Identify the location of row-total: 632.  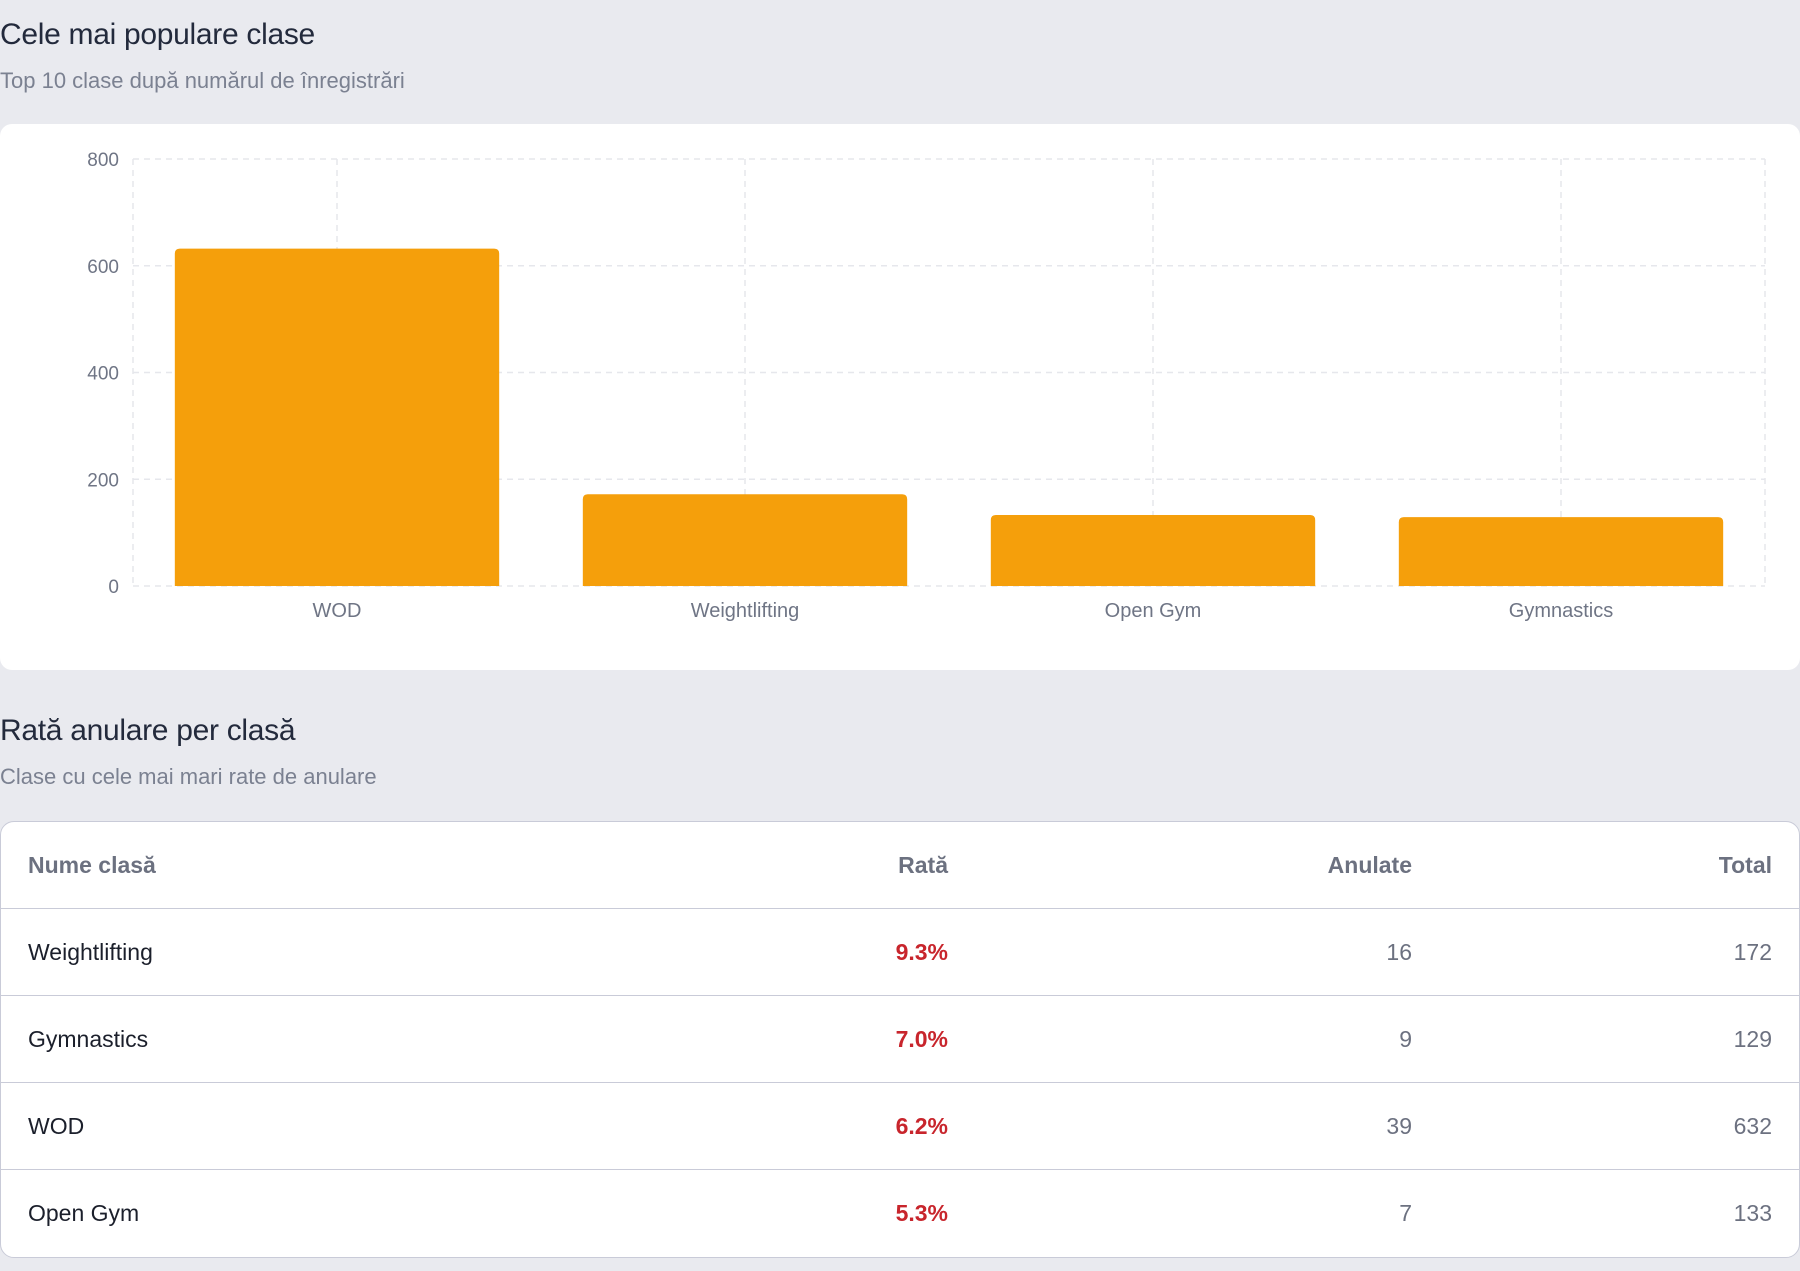
(1752, 1126).